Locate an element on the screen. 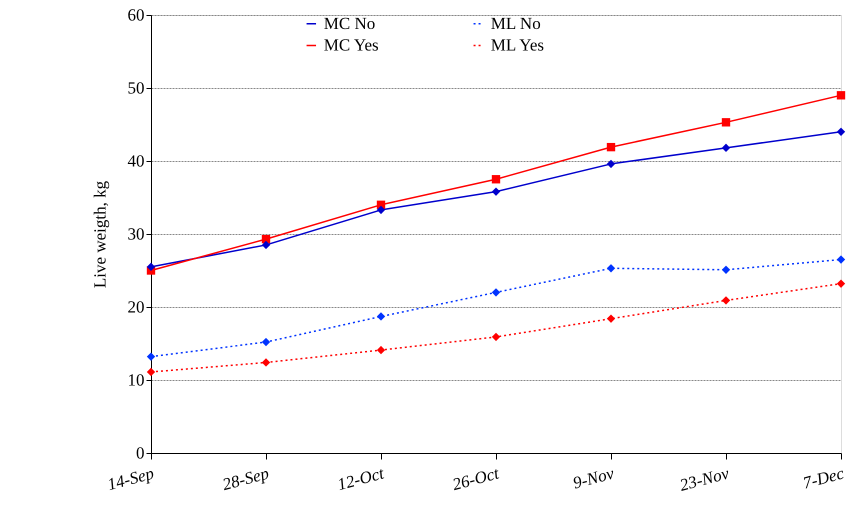  x-tick-label: 9-Nov is located at coordinates (593, 478).